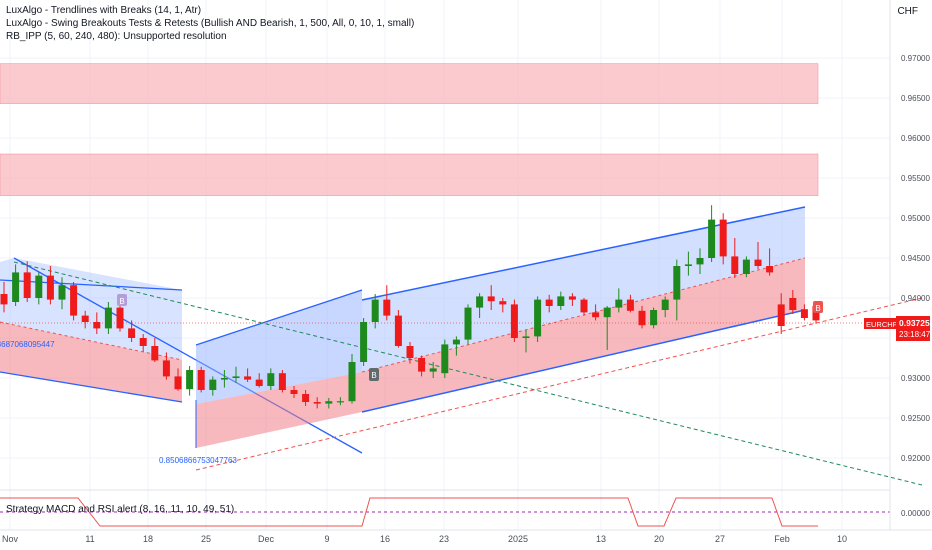  I want to click on price-tick: 0.93000, so click(915, 378).